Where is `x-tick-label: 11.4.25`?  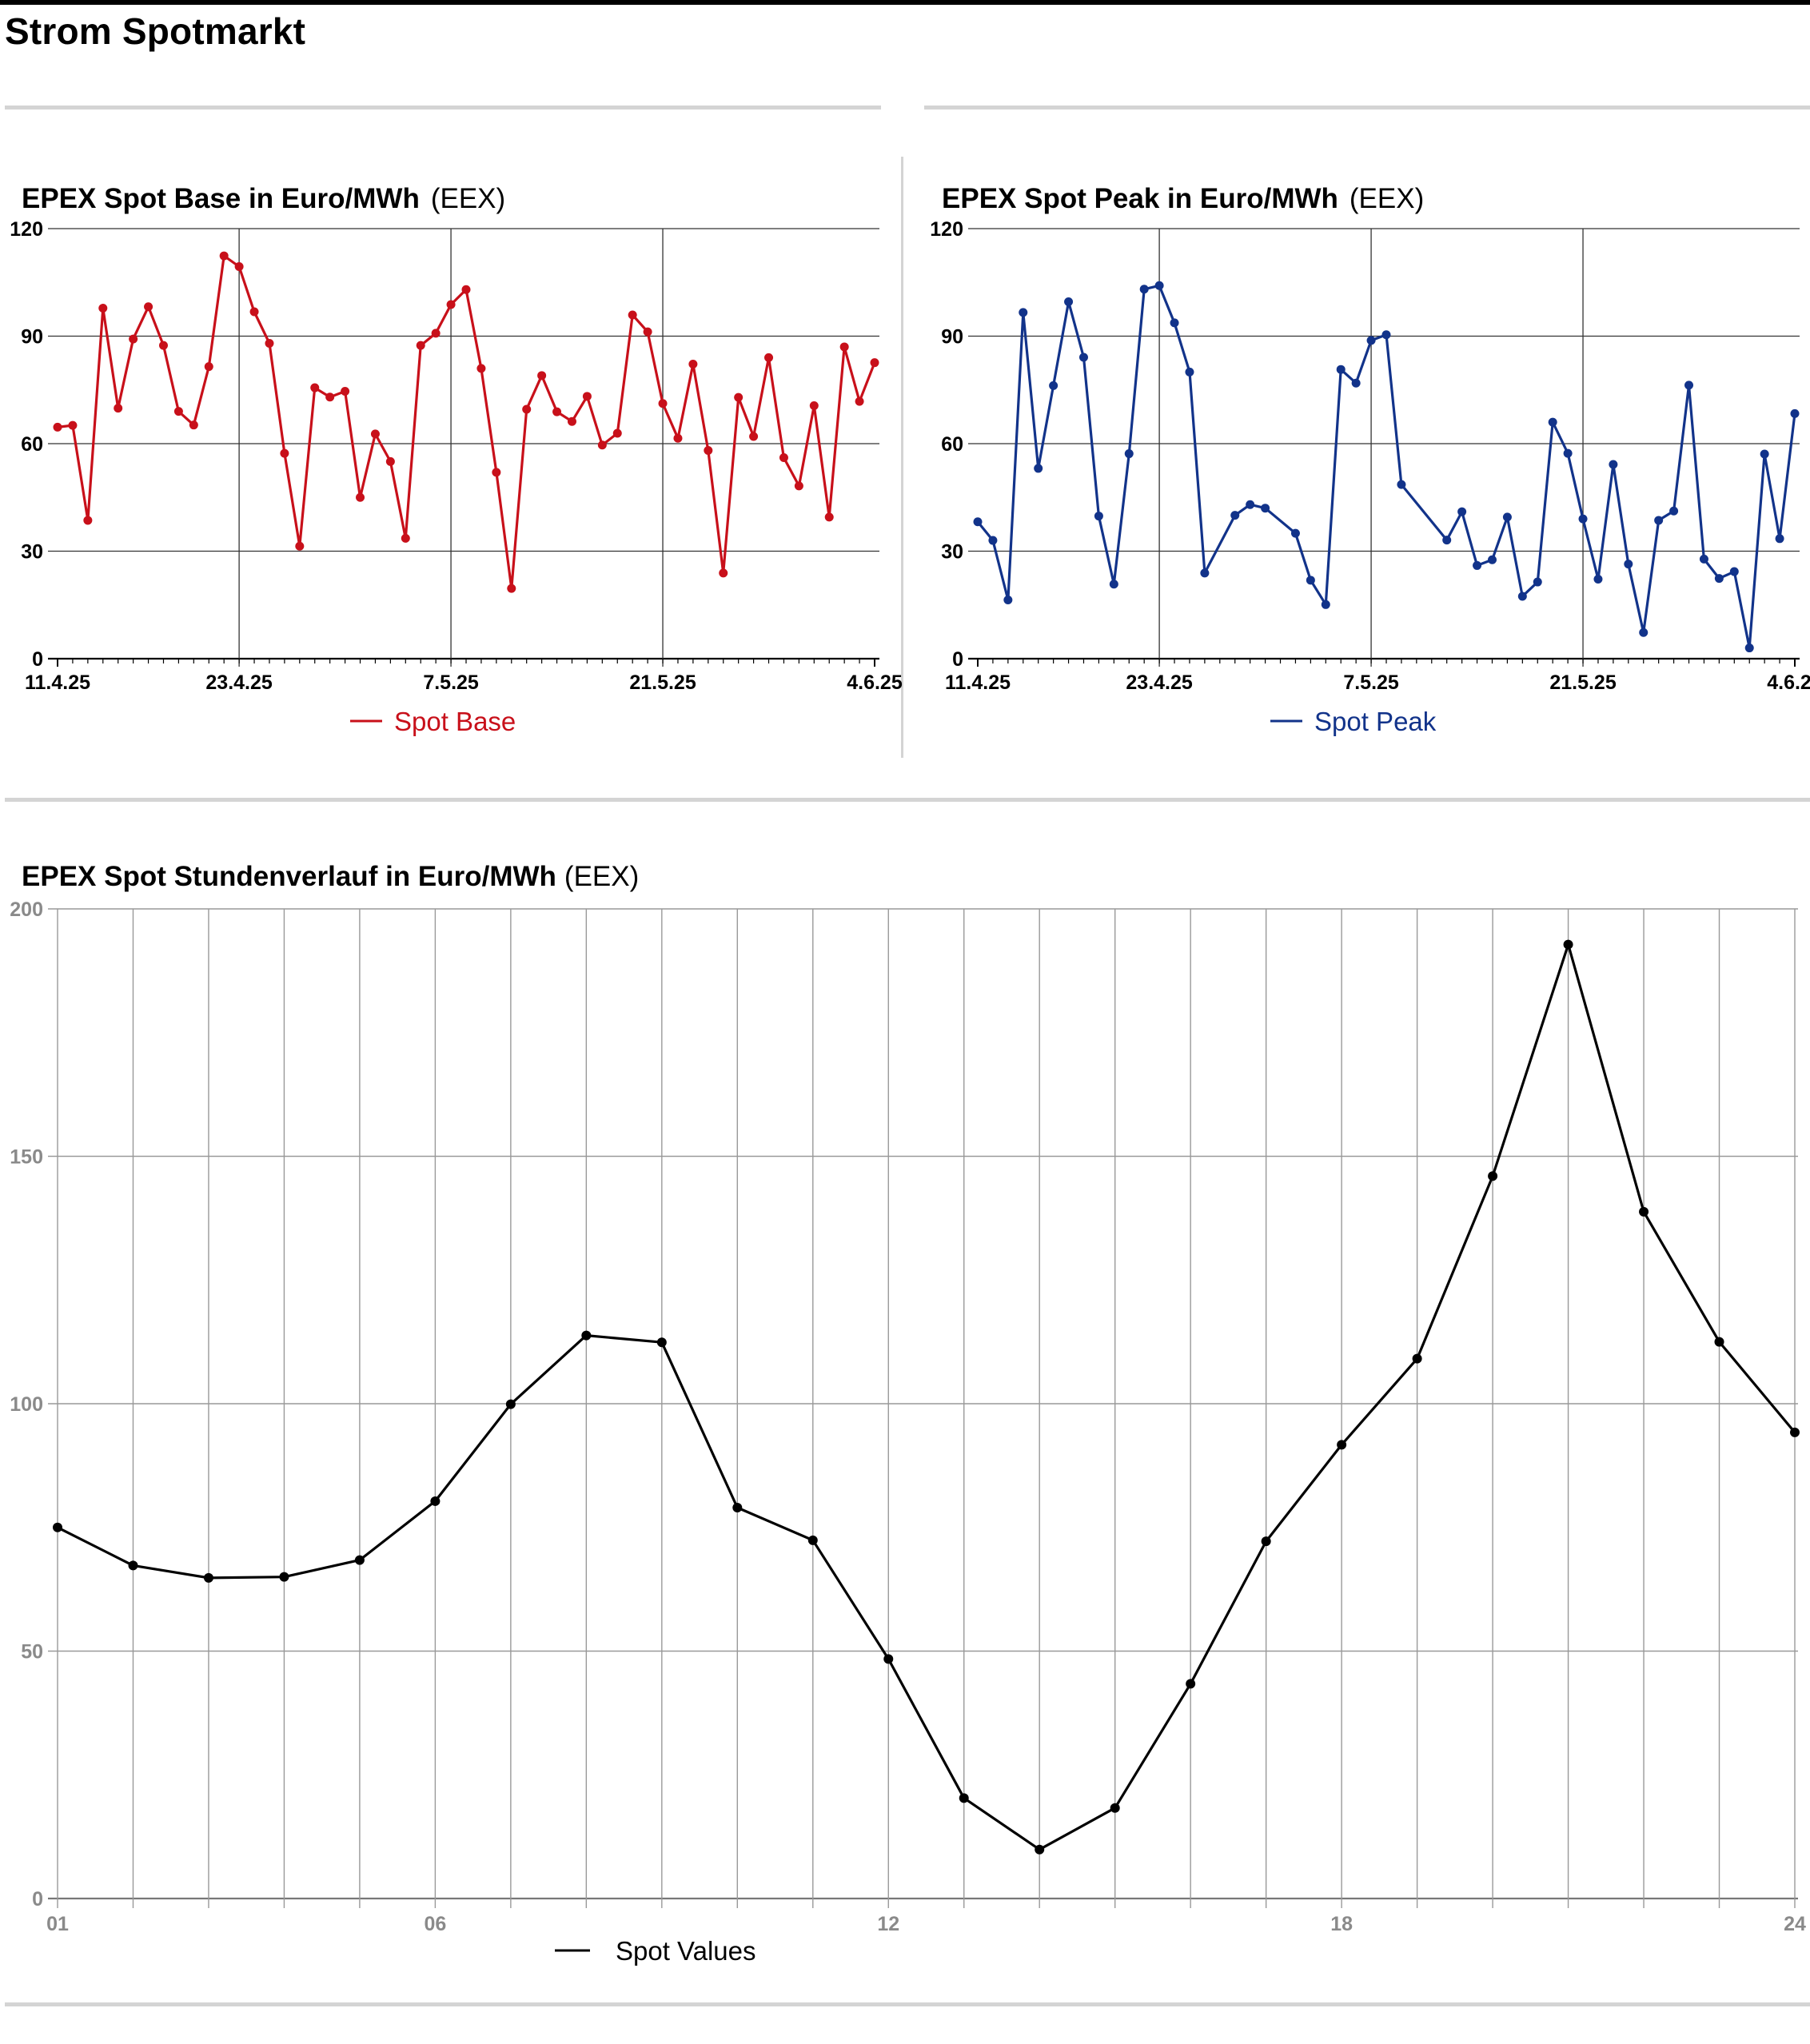 x-tick-label: 11.4.25 is located at coordinates (57, 682).